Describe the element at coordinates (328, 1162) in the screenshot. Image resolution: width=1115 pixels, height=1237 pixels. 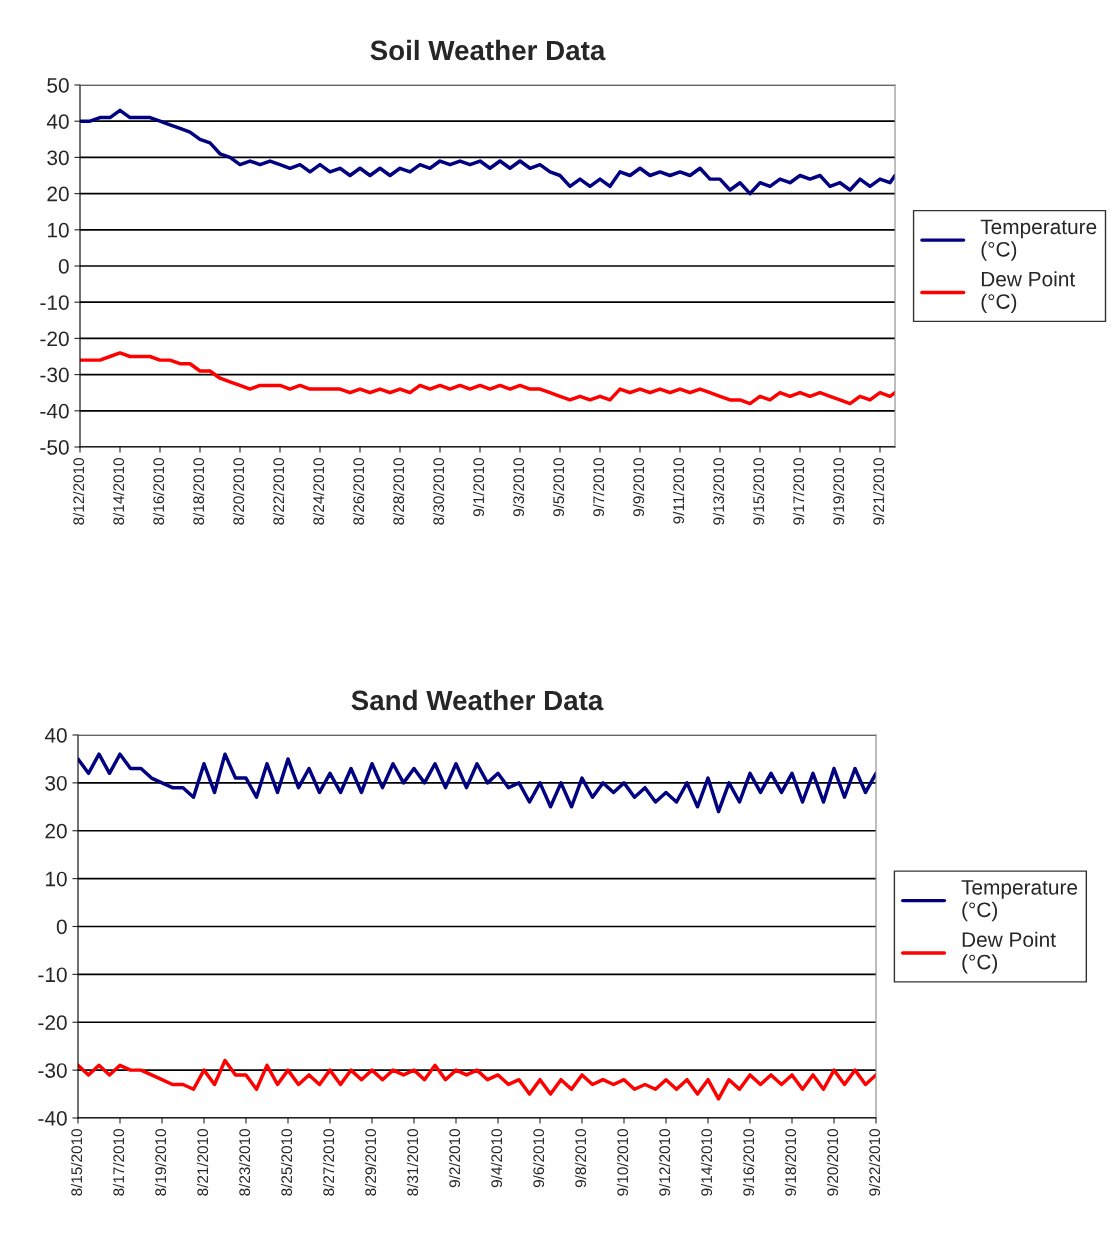
I see `x-tick-label: 8/27/2010` at that location.